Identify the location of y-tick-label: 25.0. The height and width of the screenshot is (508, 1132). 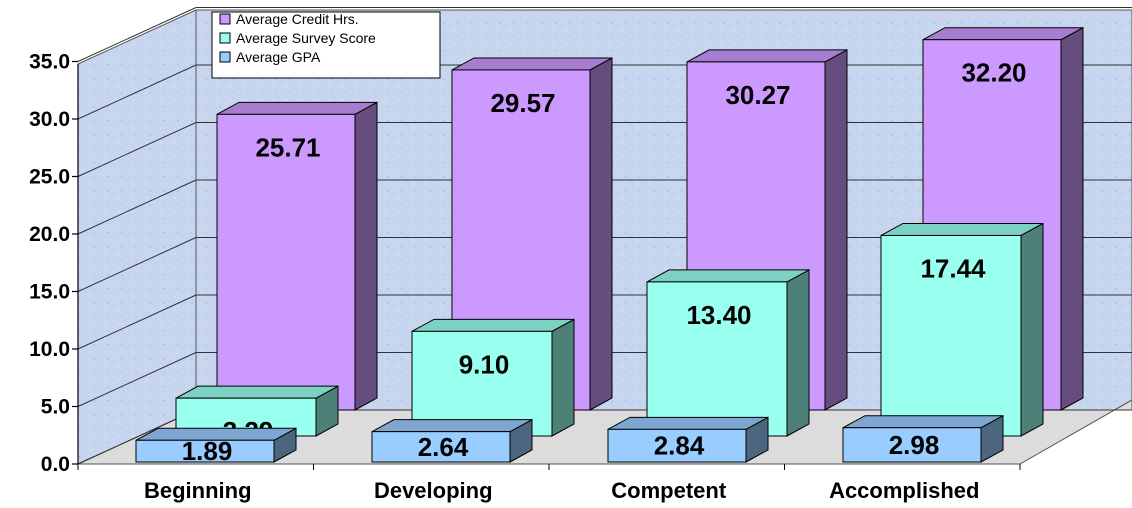
(49, 177).